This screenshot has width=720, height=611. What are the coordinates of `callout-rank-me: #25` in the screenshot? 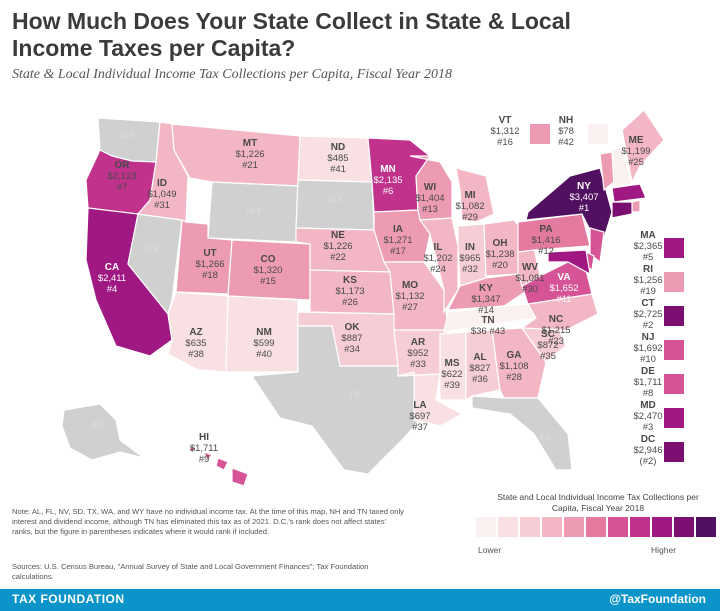 It's located at (636, 162).